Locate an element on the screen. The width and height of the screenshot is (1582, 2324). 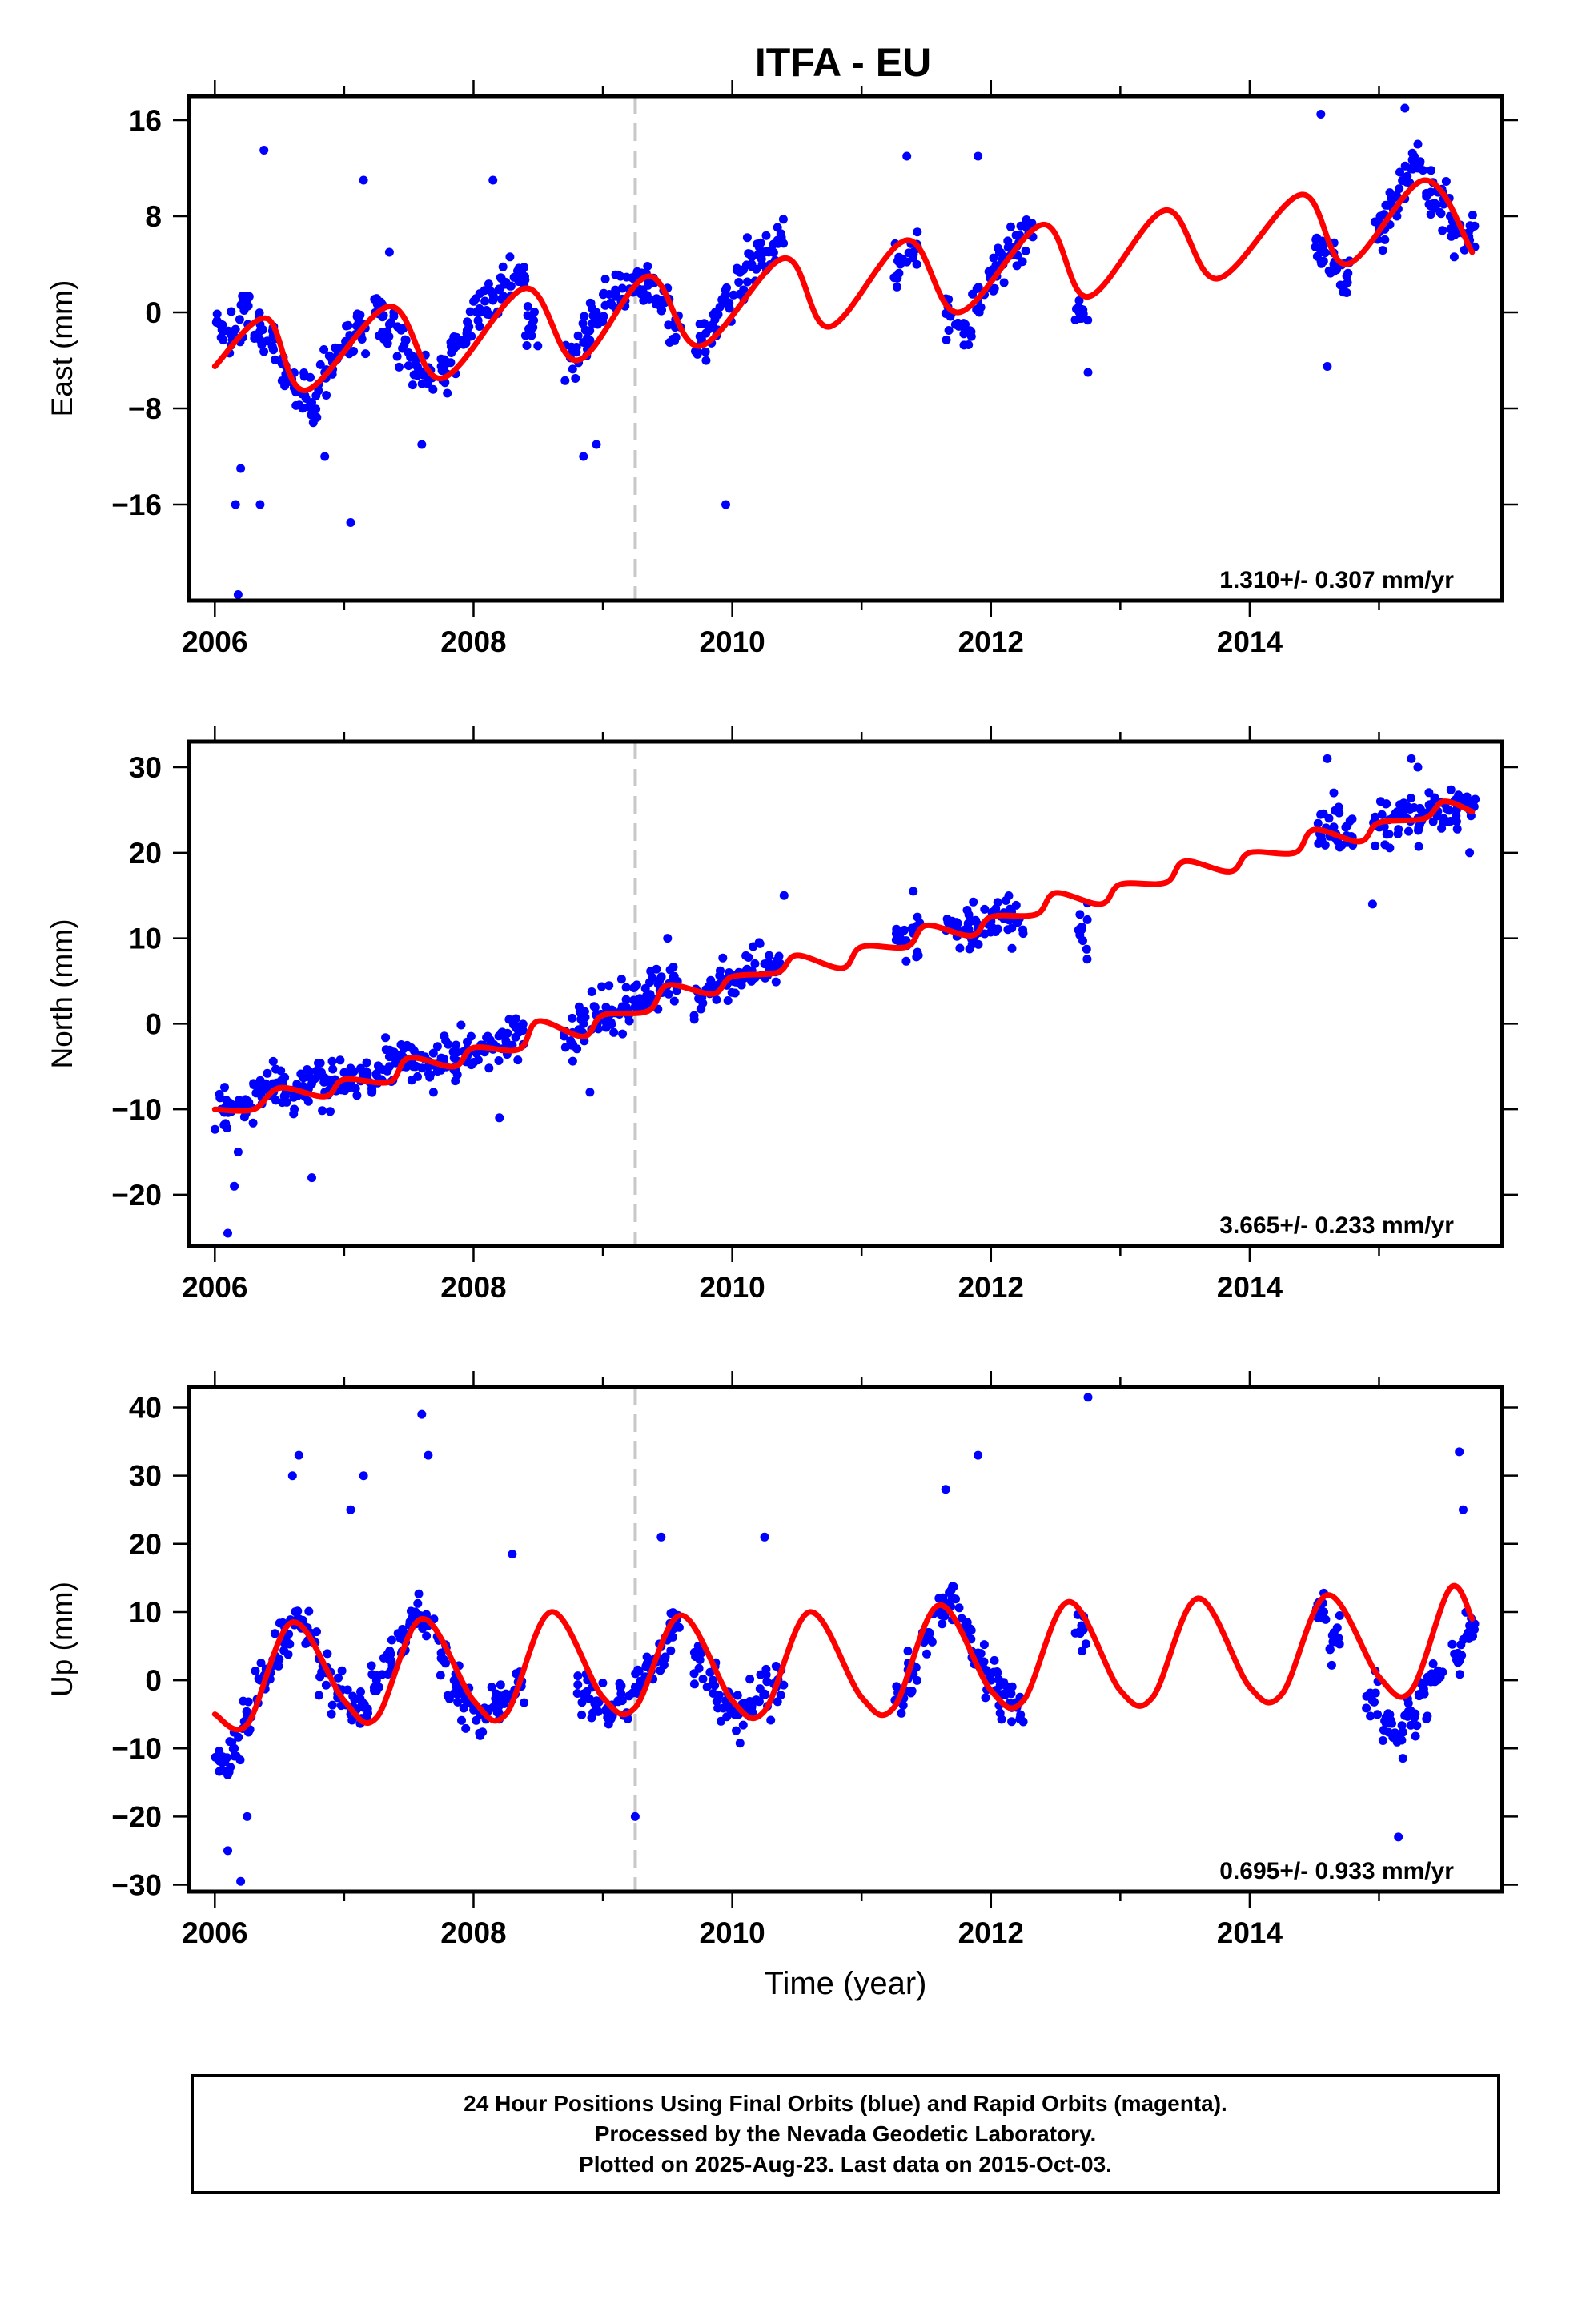
x-tick-label: 2006 is located at coordinates (215, 641).